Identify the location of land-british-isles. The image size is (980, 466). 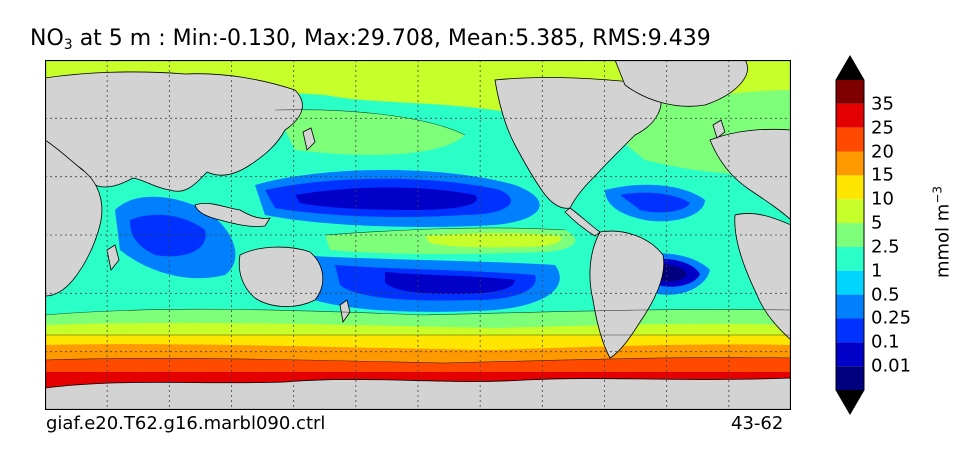
(719, 129).